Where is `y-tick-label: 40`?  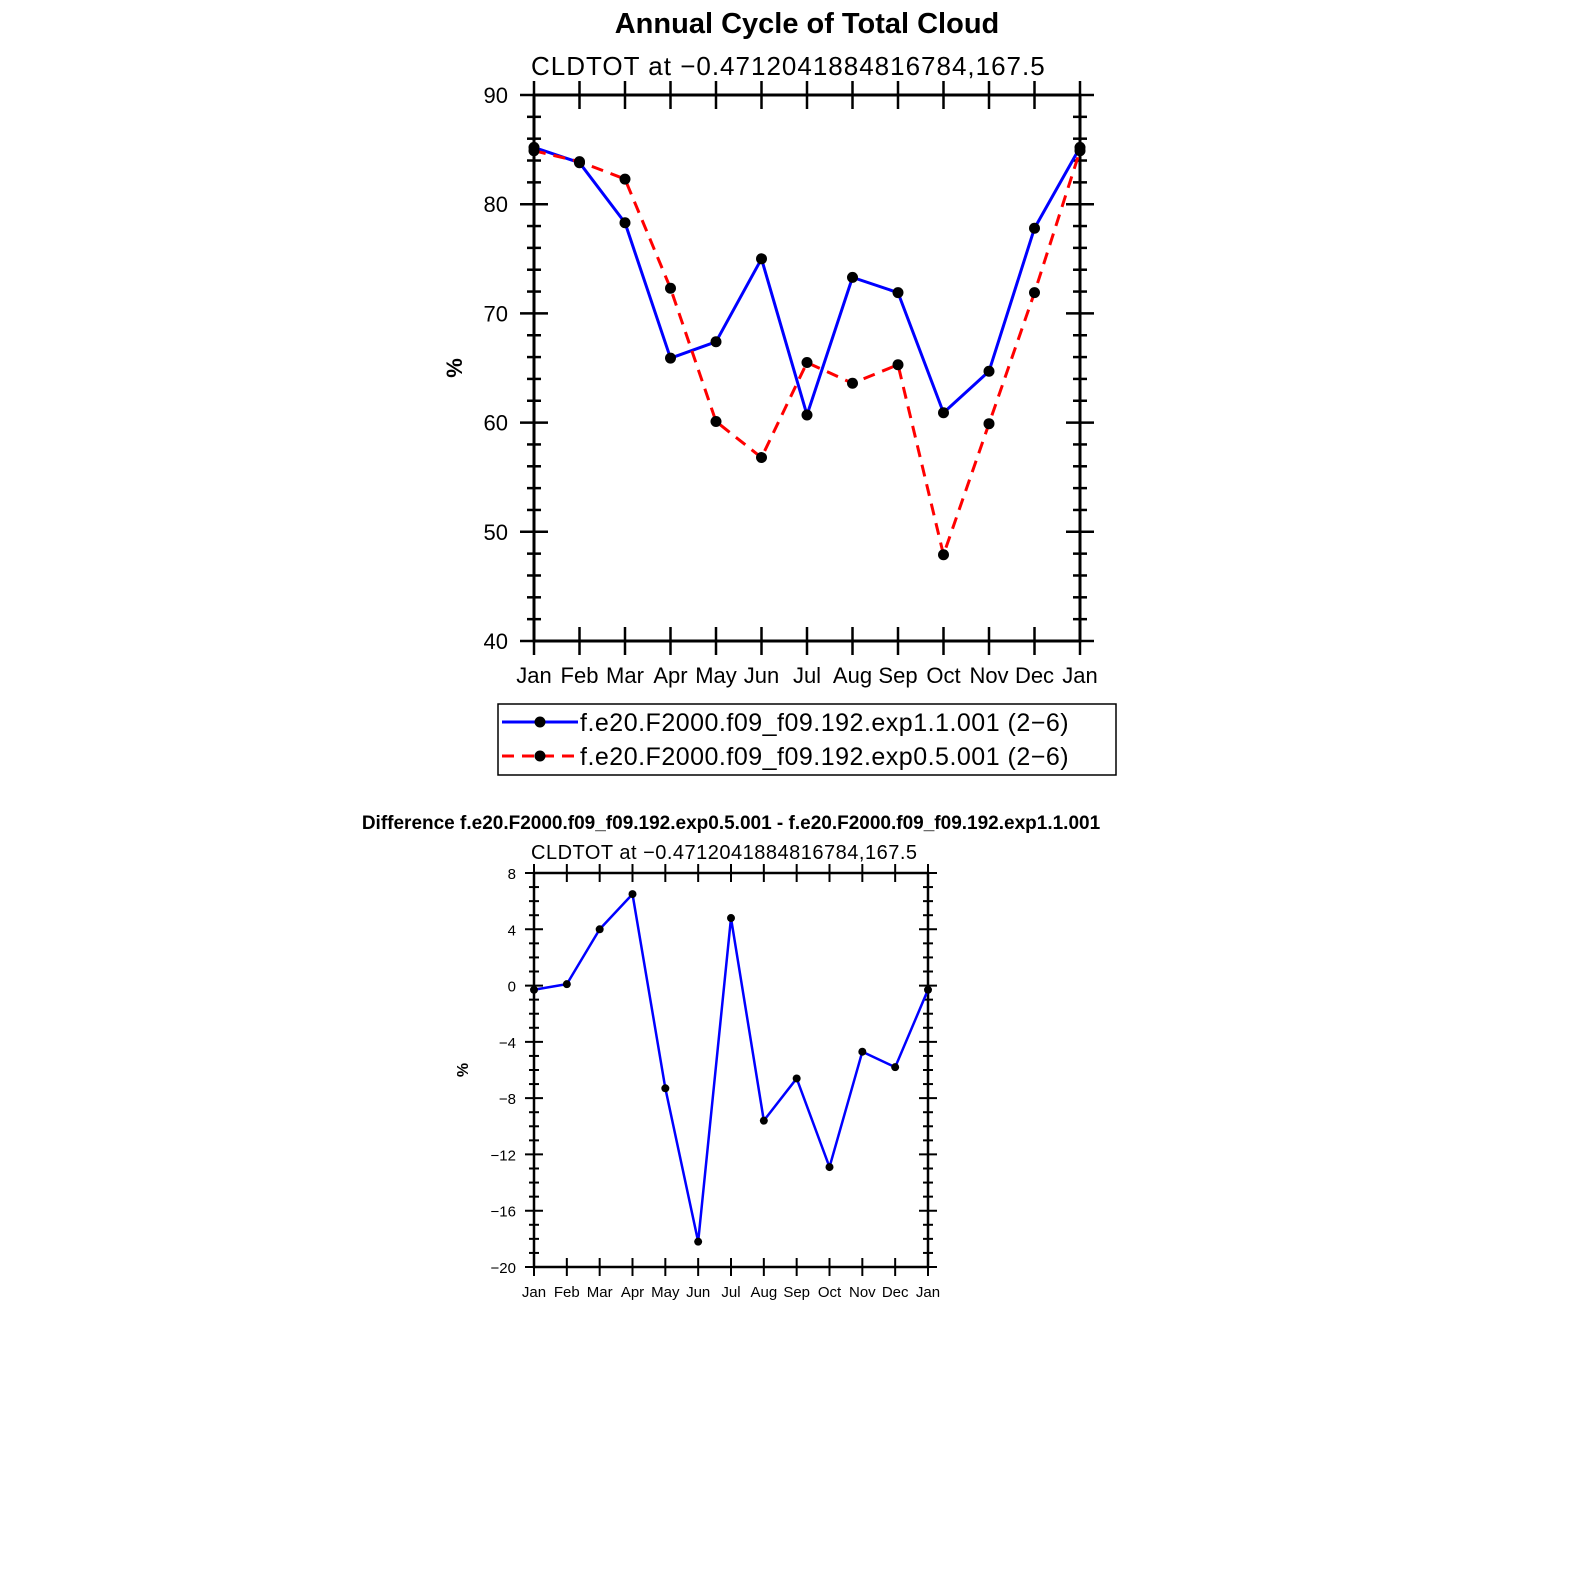
y-tick-label: 40 is located at coordinates (496, 641).